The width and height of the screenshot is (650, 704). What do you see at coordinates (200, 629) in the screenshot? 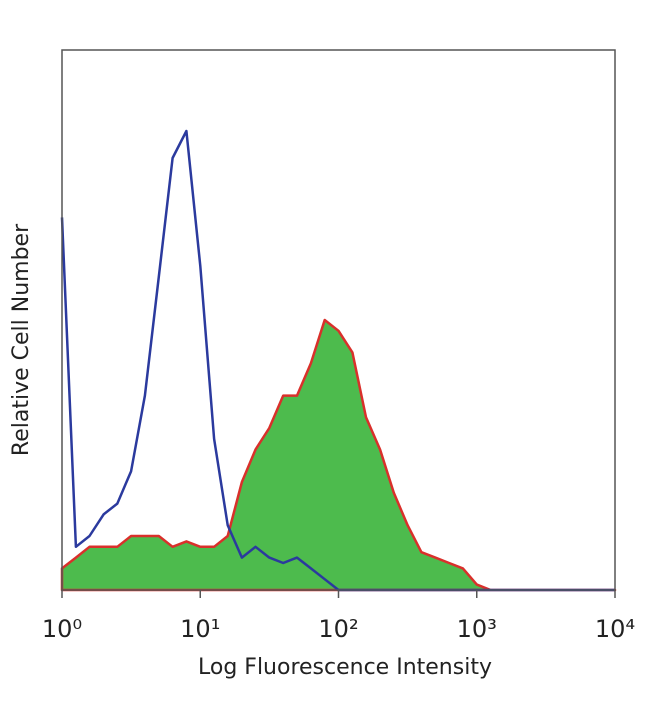
I see `x-tick-label: 10¹` at bounding box center [200, 629].